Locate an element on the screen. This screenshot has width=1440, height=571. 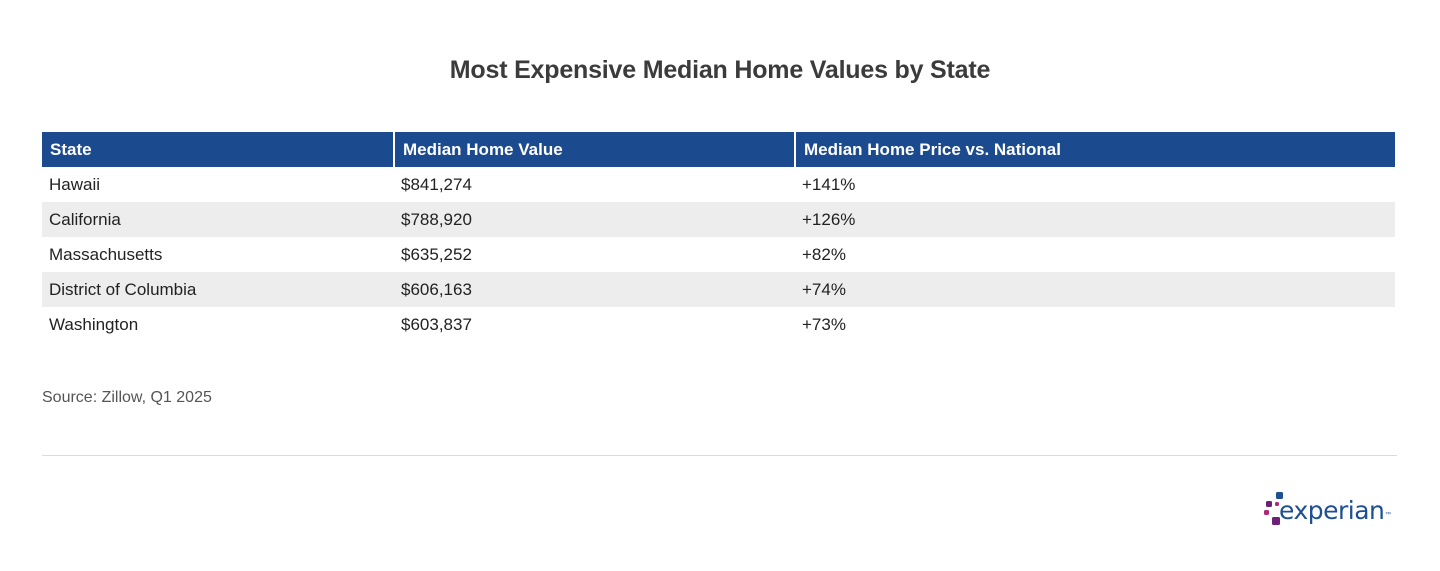
median-value-cell: $635,252 is located at coordinates (436, 254).